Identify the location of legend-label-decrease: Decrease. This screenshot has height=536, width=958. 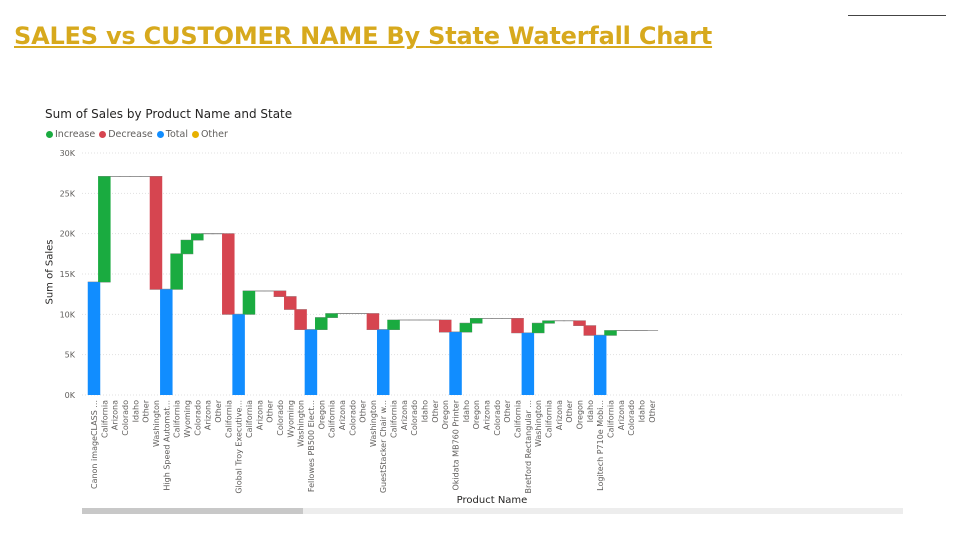
(130, 134).